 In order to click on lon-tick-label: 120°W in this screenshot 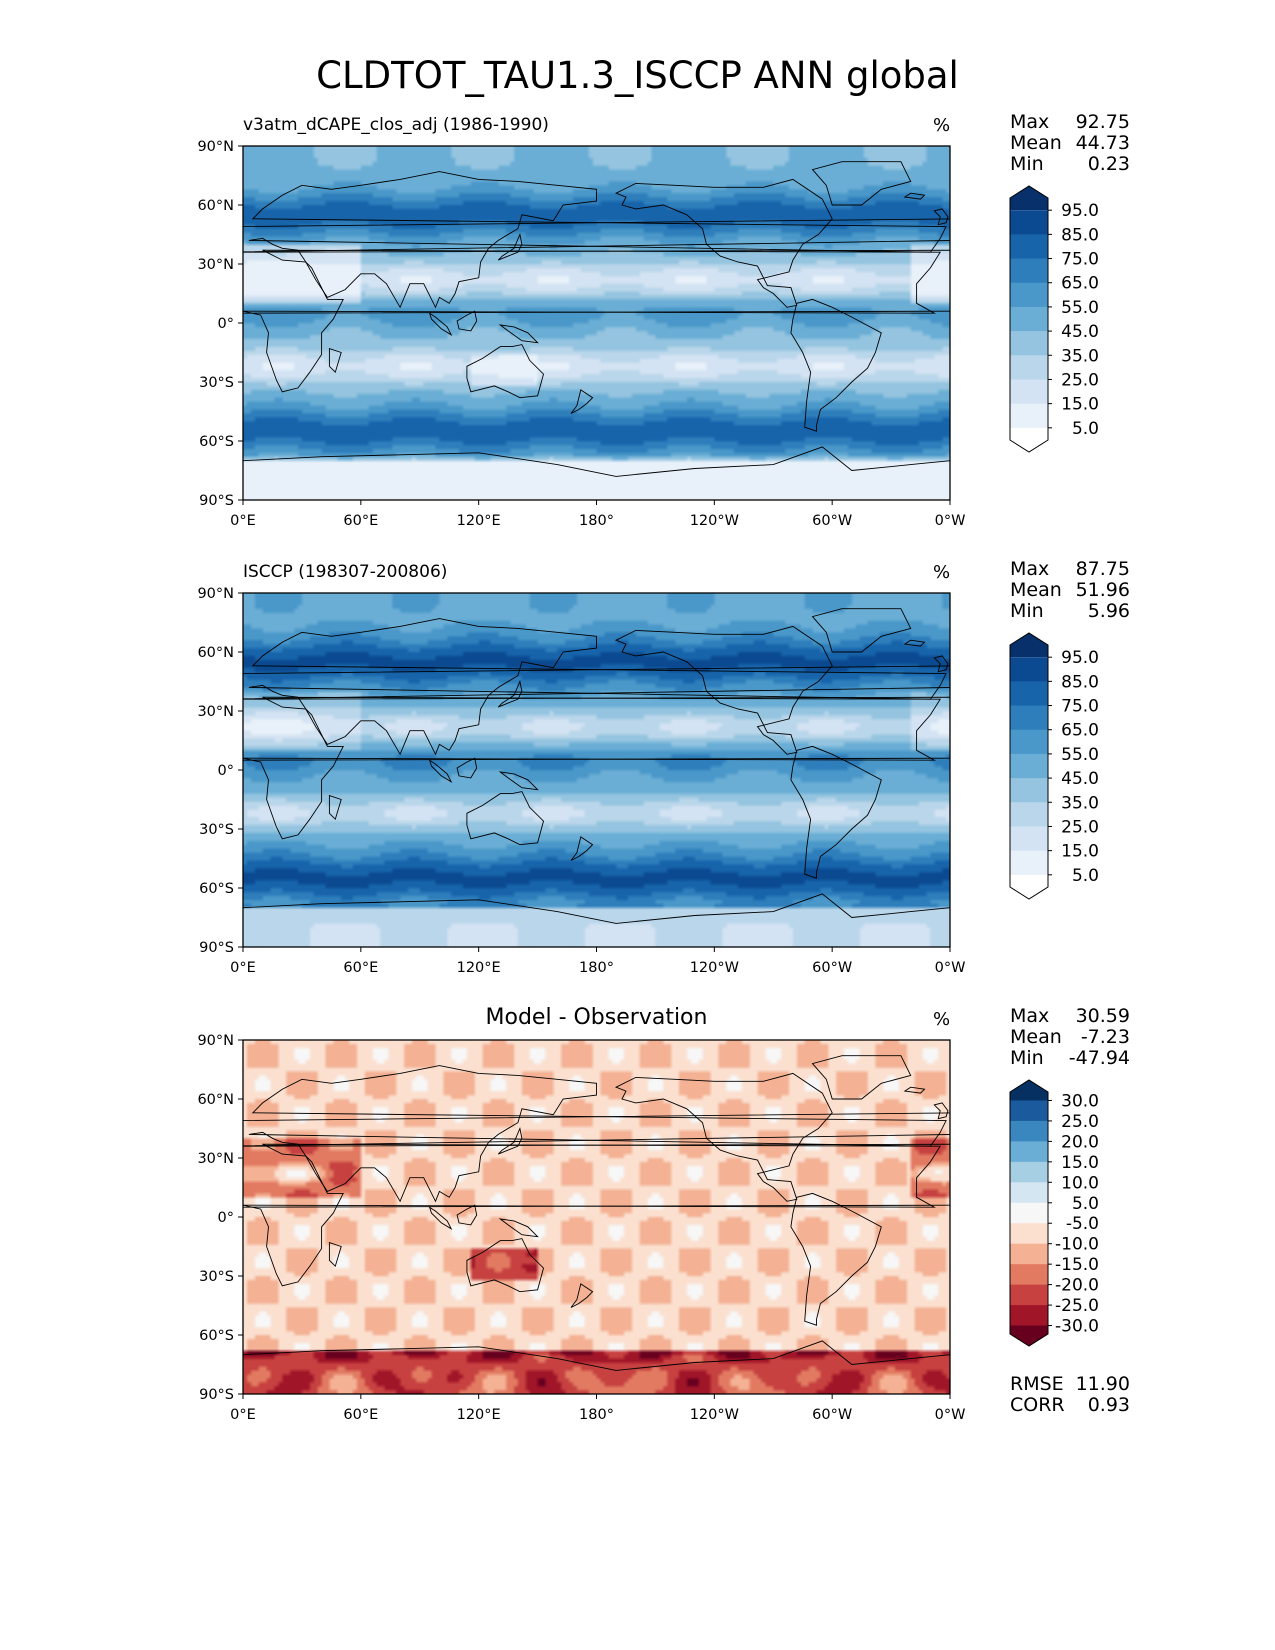, I will do `click(714, 521)`.